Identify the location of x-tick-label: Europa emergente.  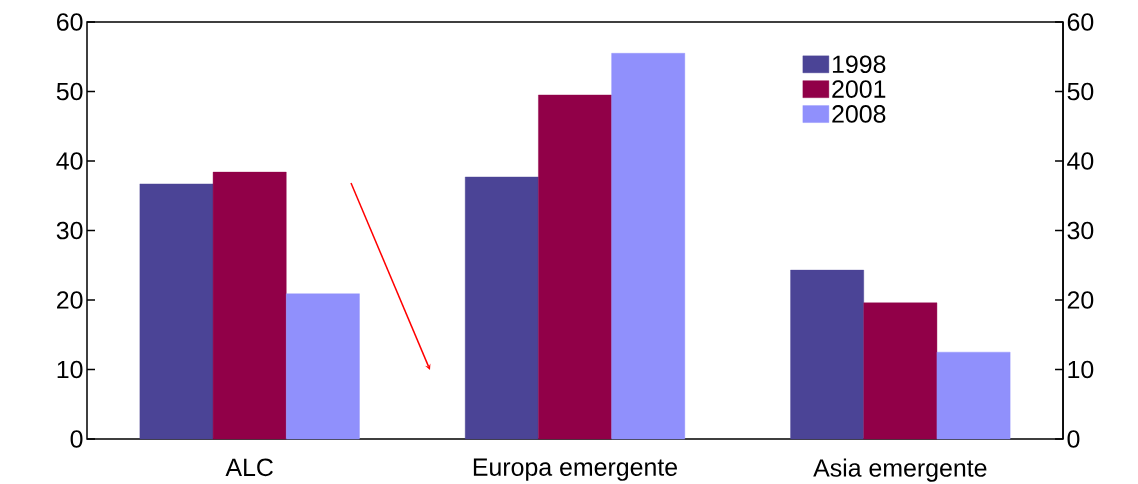
(575, 469).